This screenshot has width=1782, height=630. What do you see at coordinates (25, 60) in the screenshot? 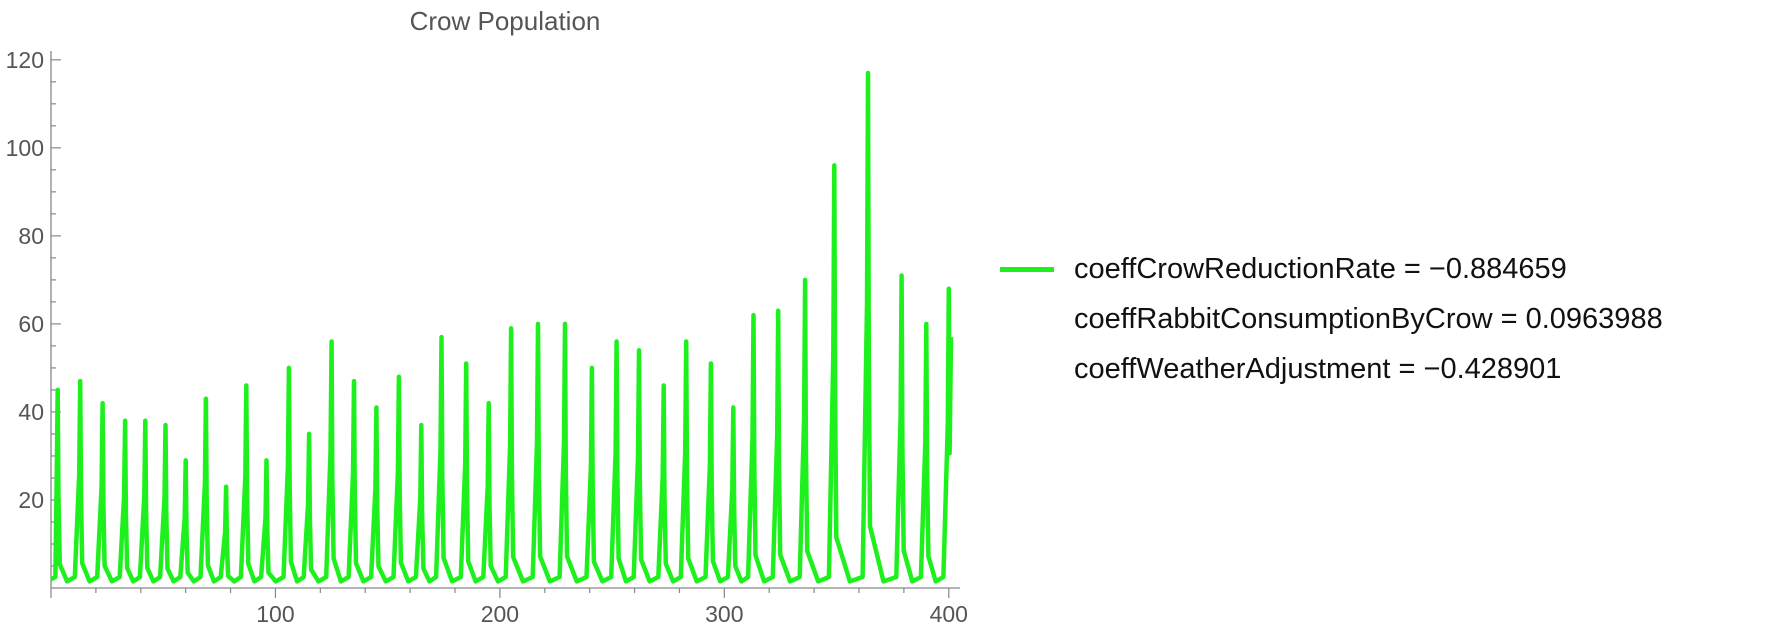
I see `y-tick-label: 120` at bounding box center [25, 60].